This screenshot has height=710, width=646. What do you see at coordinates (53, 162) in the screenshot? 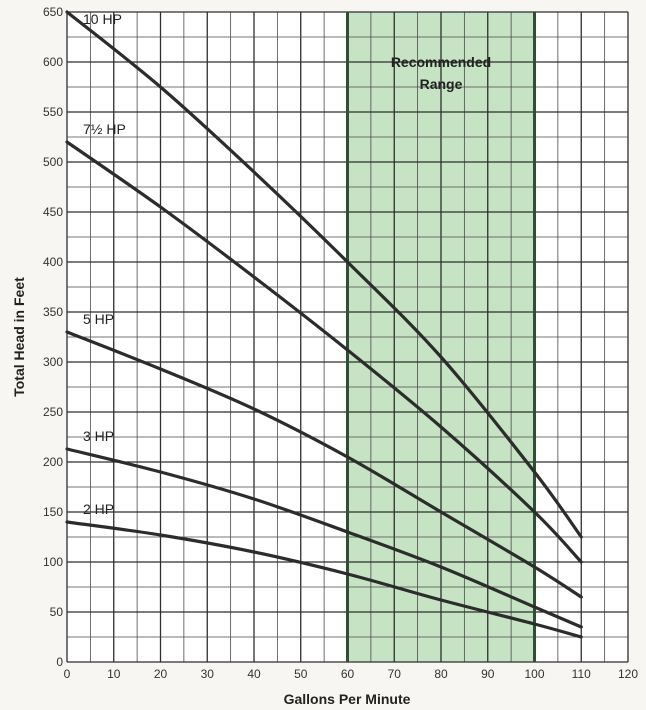
I see `y-tick-label: 500` at bounding box center [53, 162].